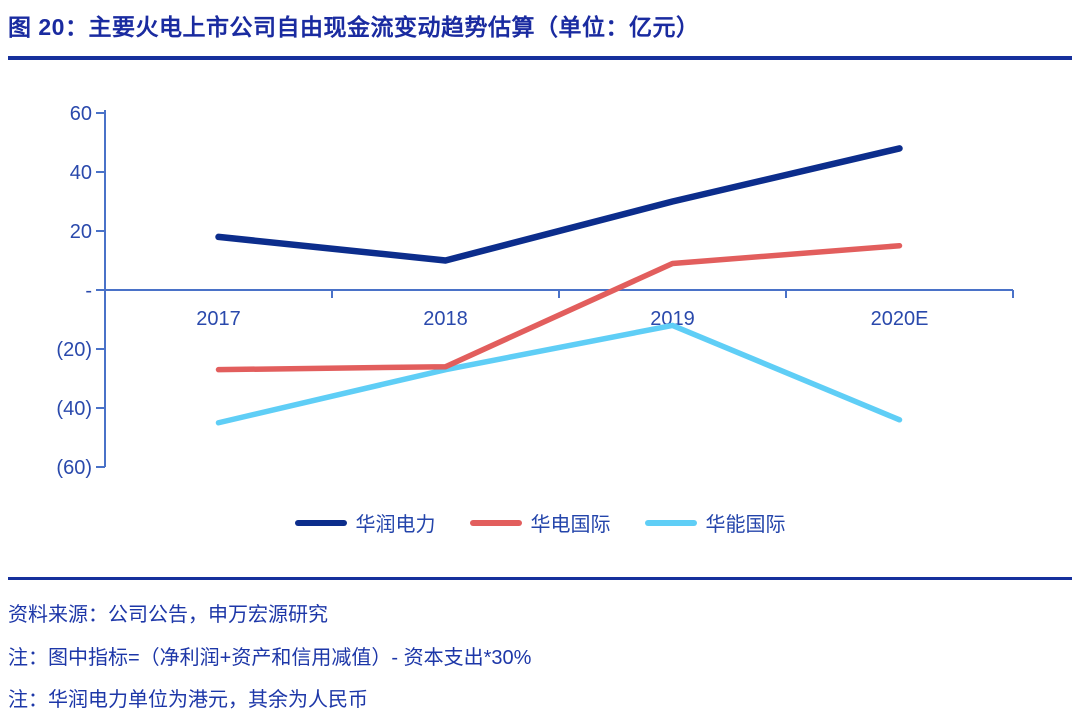 The image size is (1080, 725). What do you see at coordinates (540, 58) in the screenshot?
I see `title-divider` at bounding box center [540, 58].